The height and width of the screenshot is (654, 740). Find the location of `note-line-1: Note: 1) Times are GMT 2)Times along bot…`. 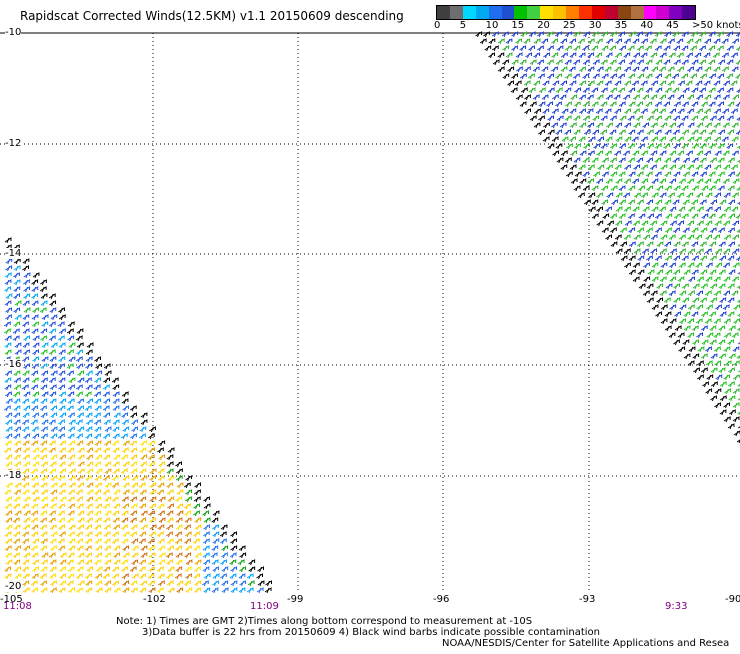

note-line-1: Note: 1) Times are GMT 2)Times along bot… is located at coordinates (324, 621).